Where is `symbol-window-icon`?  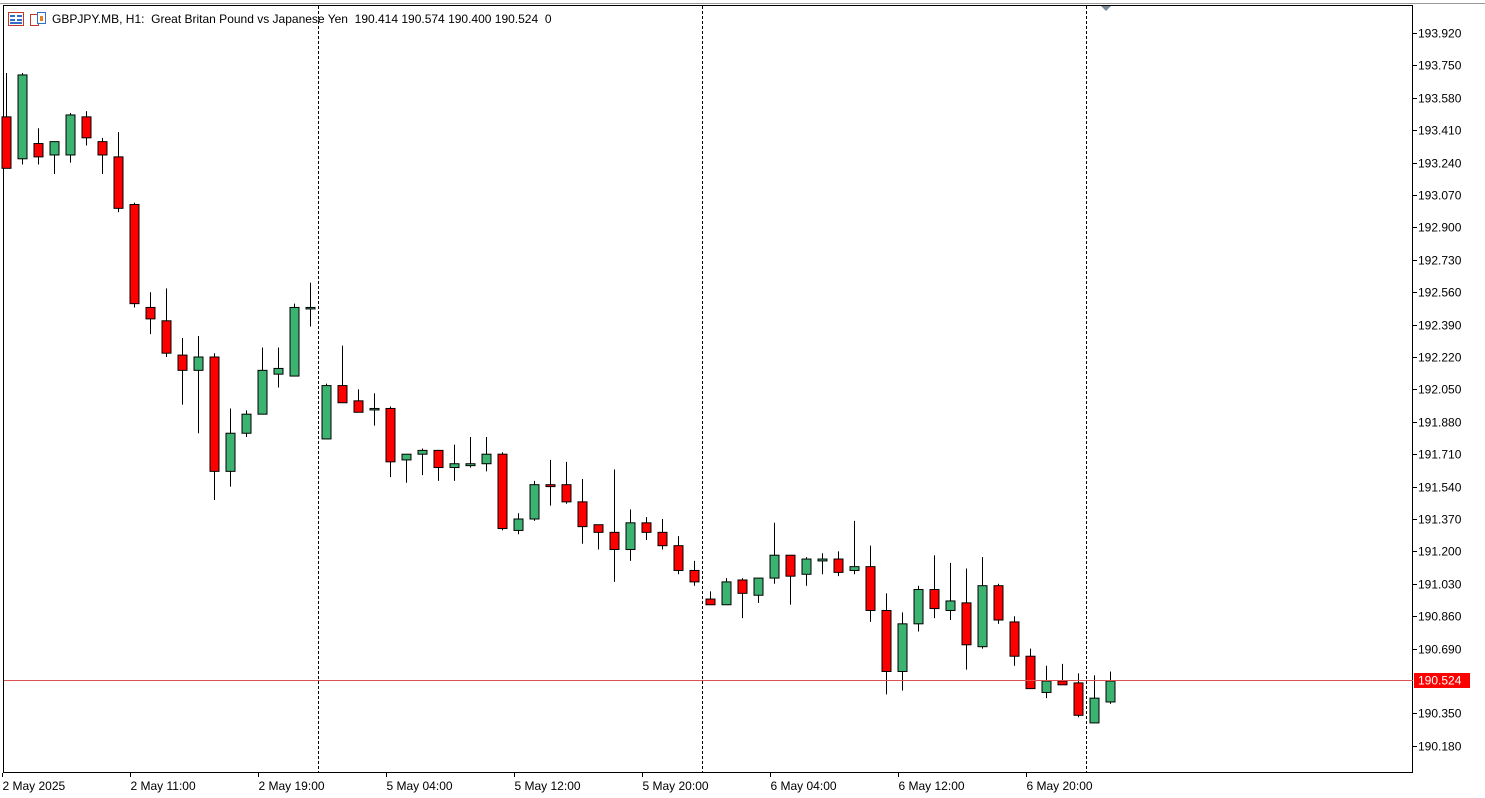
symbol-window-icon is located at coordinates (38, 19).